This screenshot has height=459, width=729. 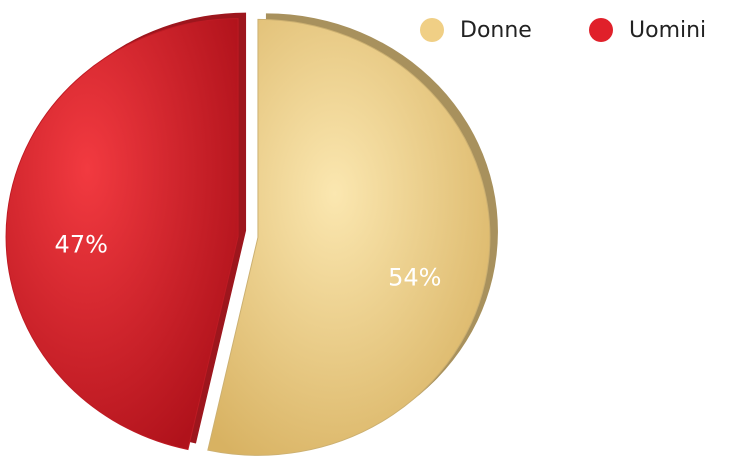 I want to click on legend-label: Uomini, so click(x=667, y=30).